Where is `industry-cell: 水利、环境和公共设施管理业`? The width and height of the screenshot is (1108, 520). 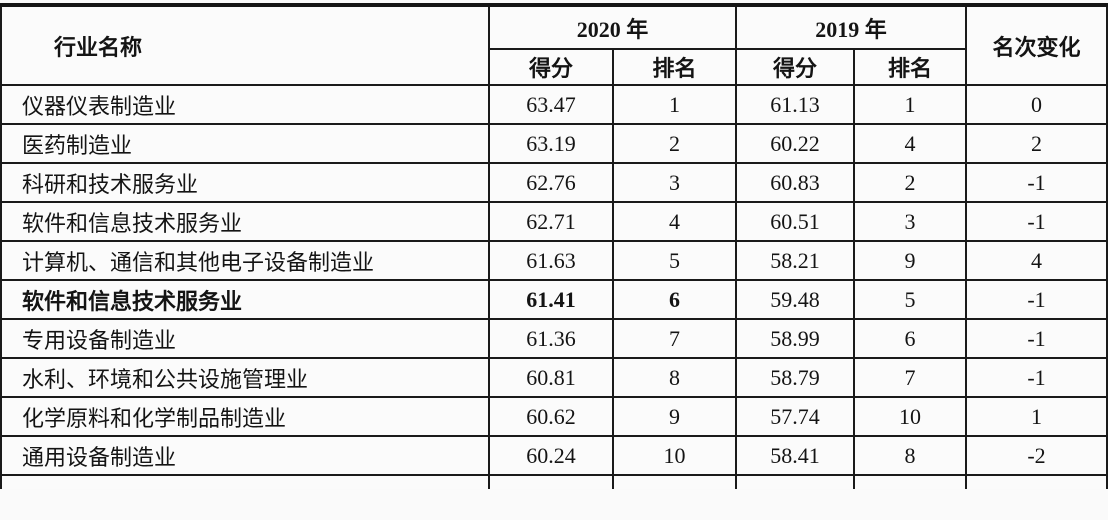
industry-cell: 水利、环境和公共设施管理业 is located at coordinates (245, 377).